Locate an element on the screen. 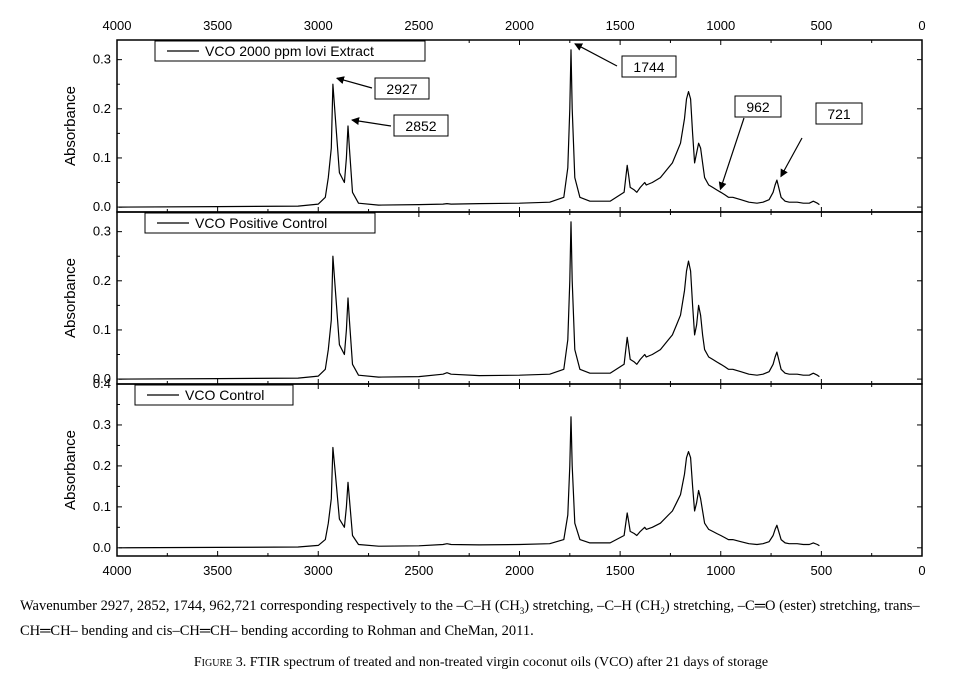 The image size is (962, 684). annotation-label: 2927 is located at coordinates (401, 89).